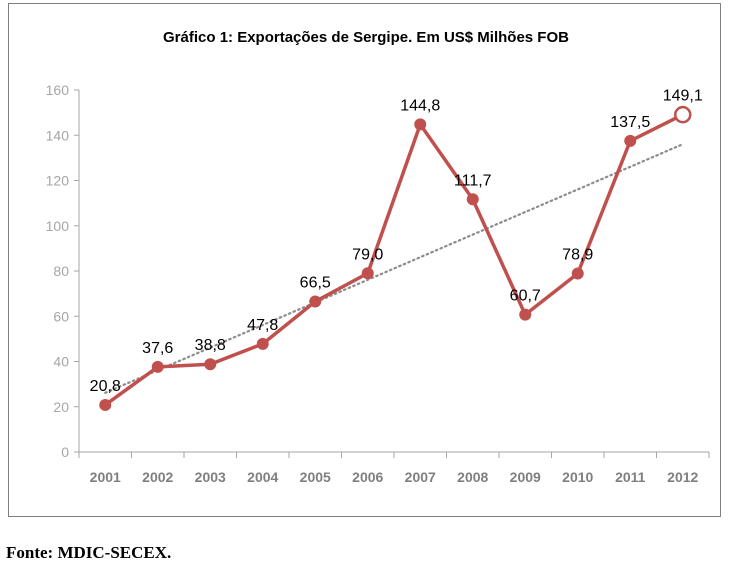 The height and width of the screenshot is (571, 733). I want to click on data-label: 37,6, so click(157, 348).